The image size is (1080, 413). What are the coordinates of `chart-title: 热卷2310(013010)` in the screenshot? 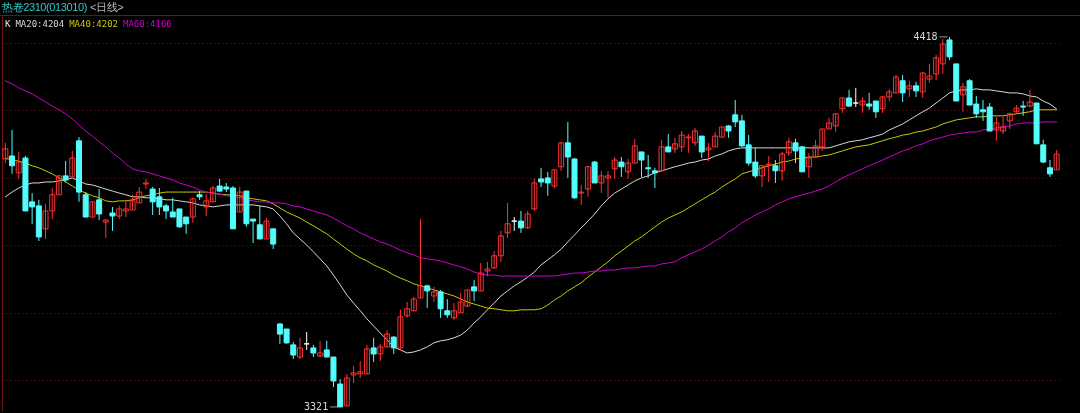 It's located at (44, 7).